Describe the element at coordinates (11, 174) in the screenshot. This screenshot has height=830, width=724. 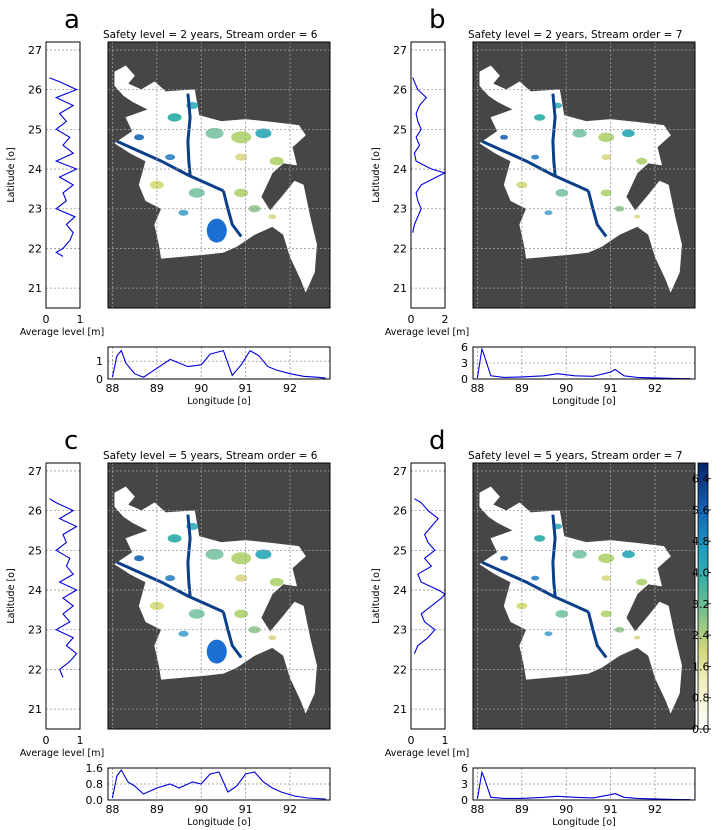
I see `lat-yaxis-label: Latitude [o]` at that location.